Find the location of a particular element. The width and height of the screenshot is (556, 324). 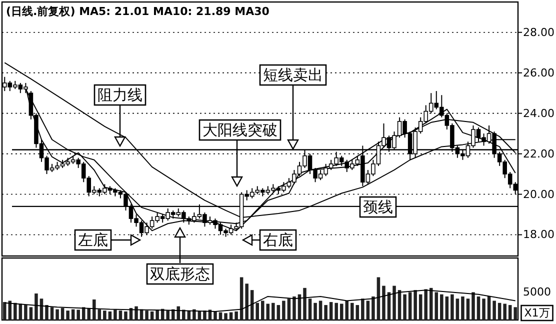

y-tick-label: 28.00 is located at coordinates (538, 32).